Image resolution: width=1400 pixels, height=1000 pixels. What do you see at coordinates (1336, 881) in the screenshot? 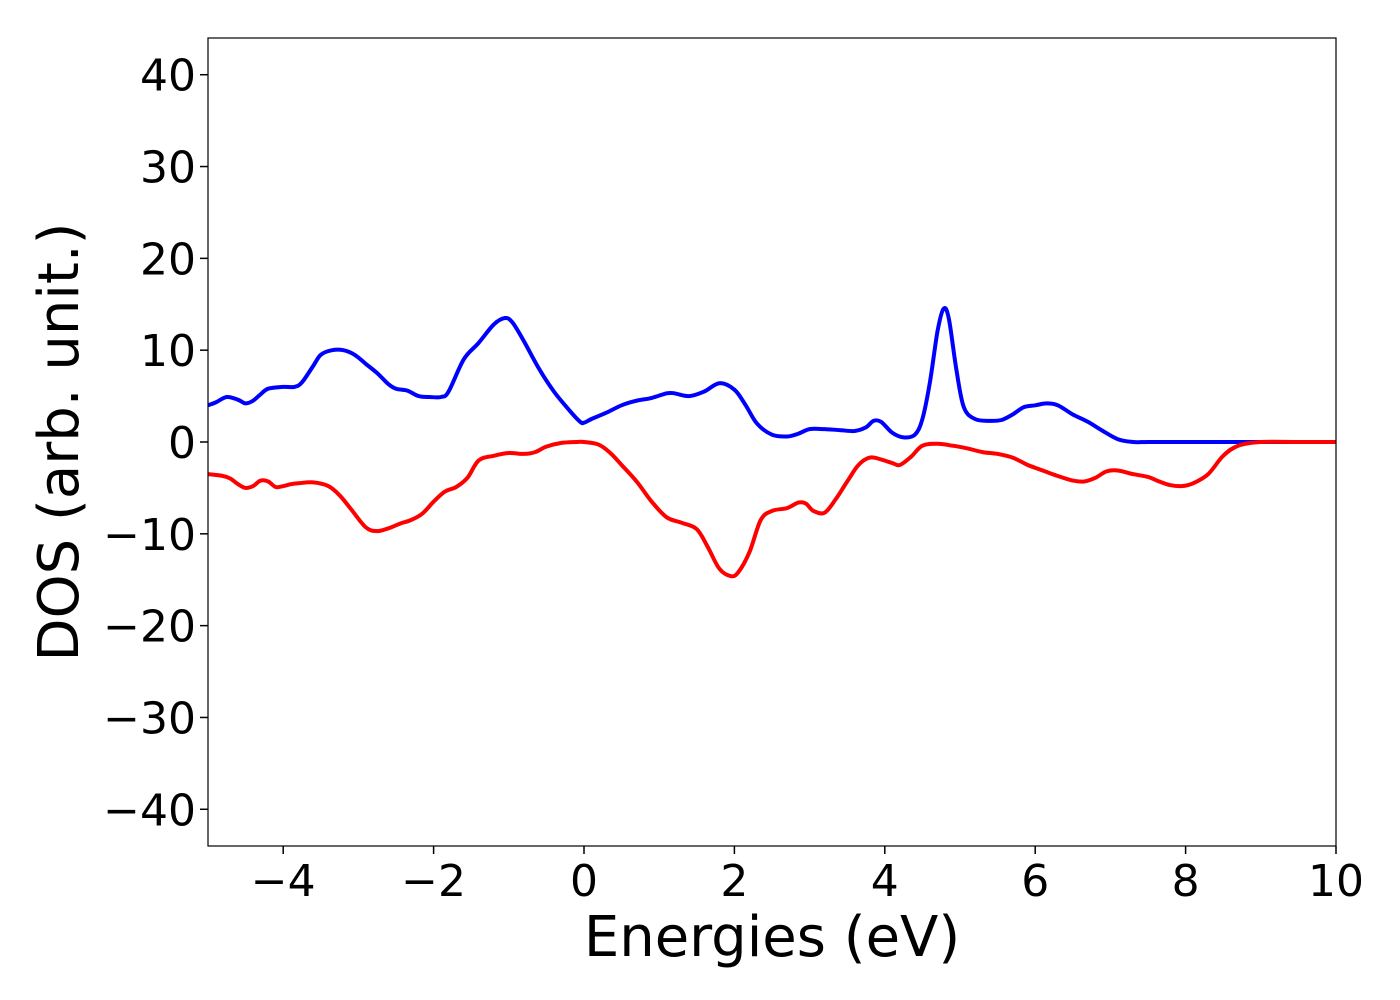
I see `x-tick-label: 10` at bounding box center [1336, 881].